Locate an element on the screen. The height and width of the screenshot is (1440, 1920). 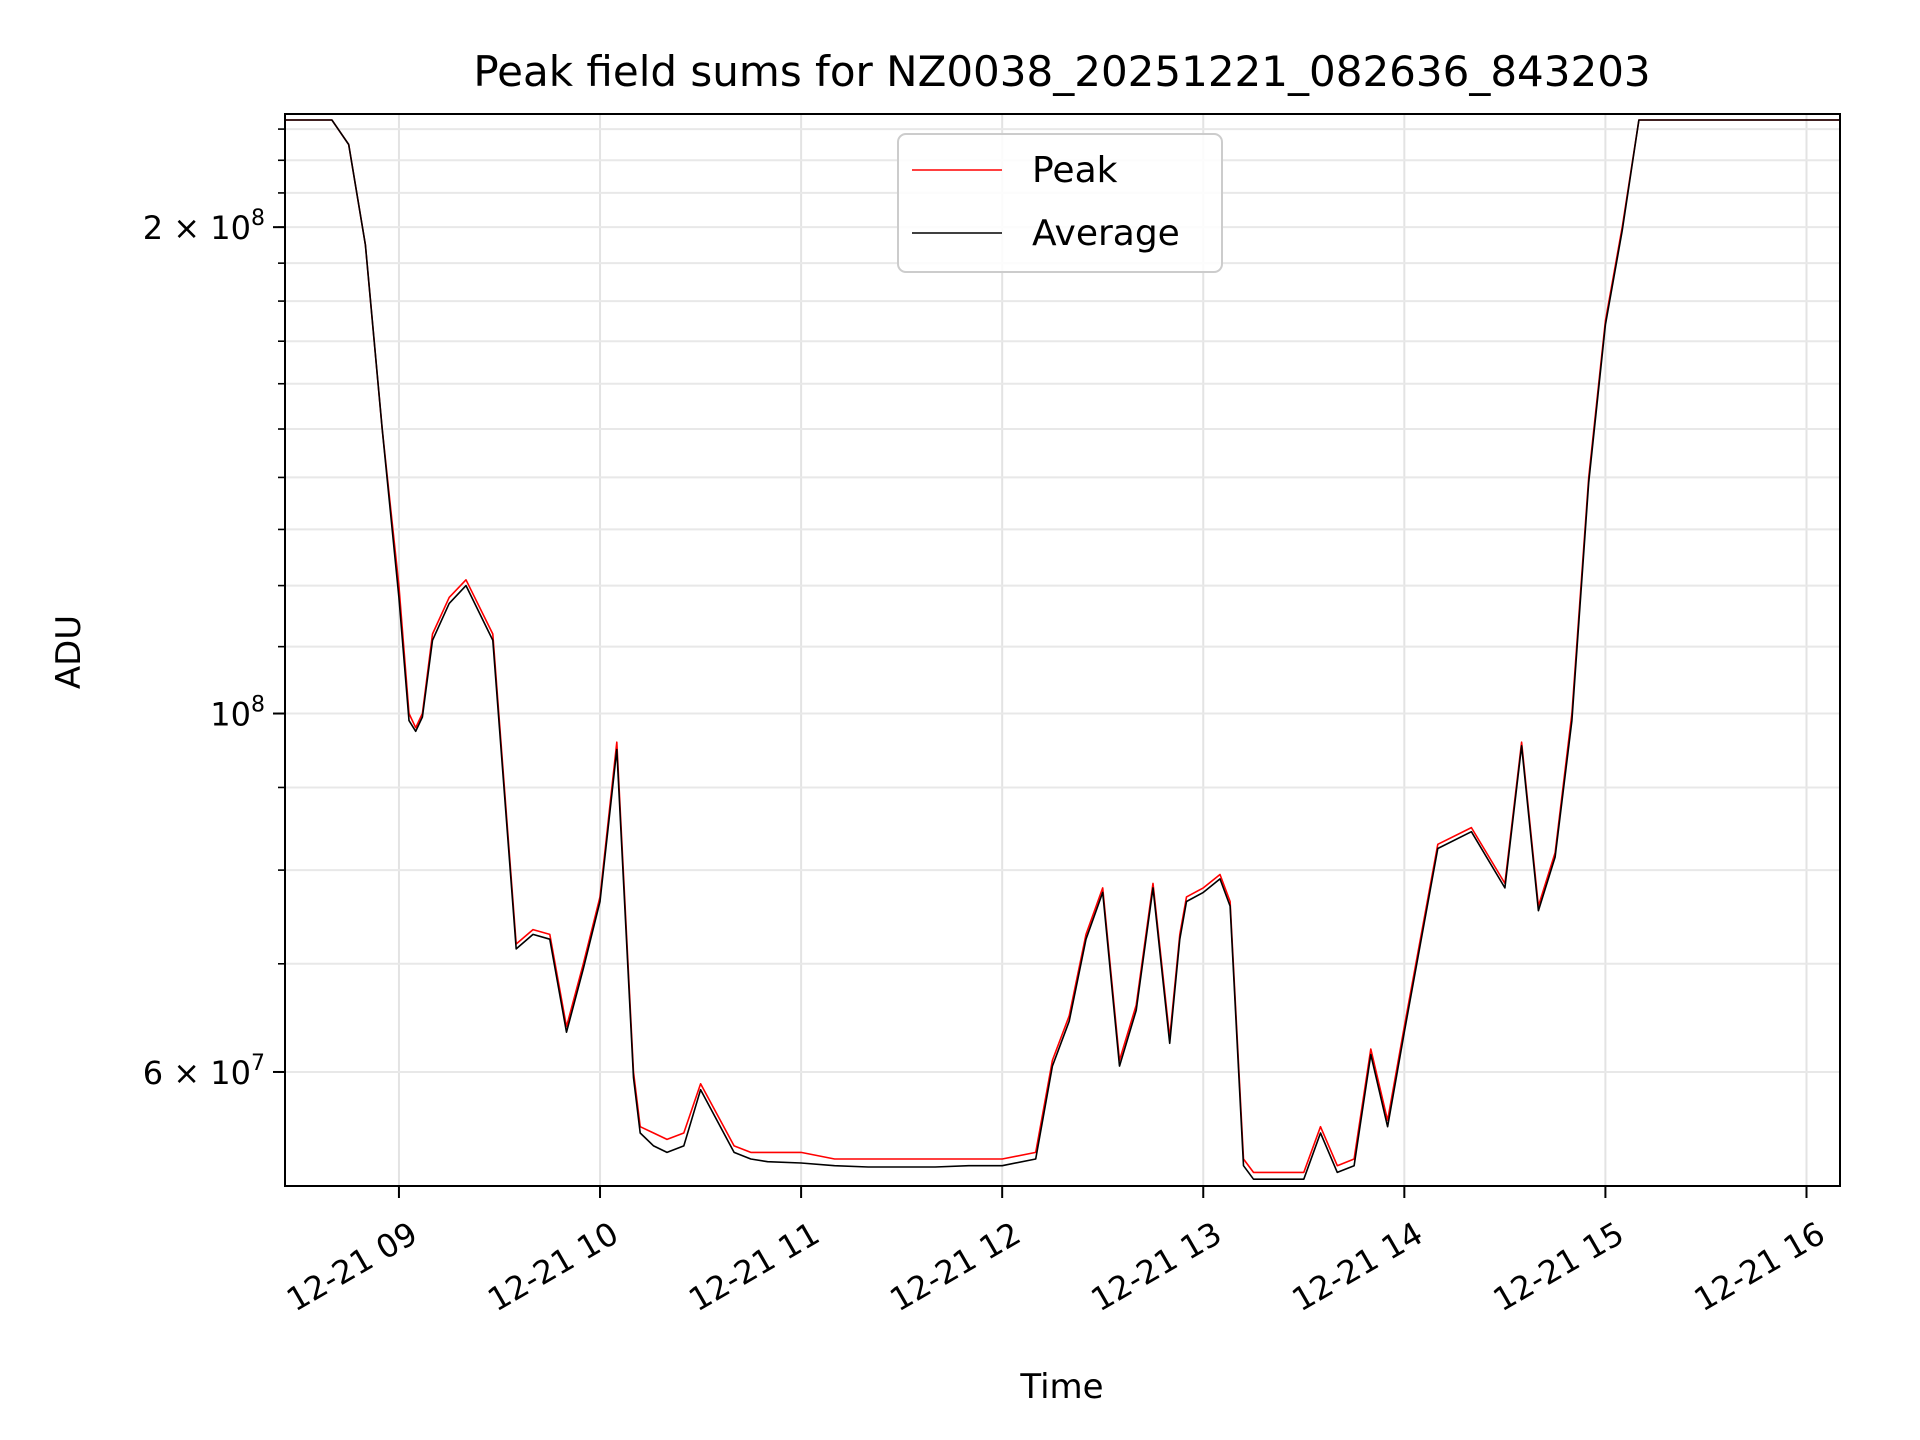
y-tick-label: 108 is located at coordinates (237, 713).